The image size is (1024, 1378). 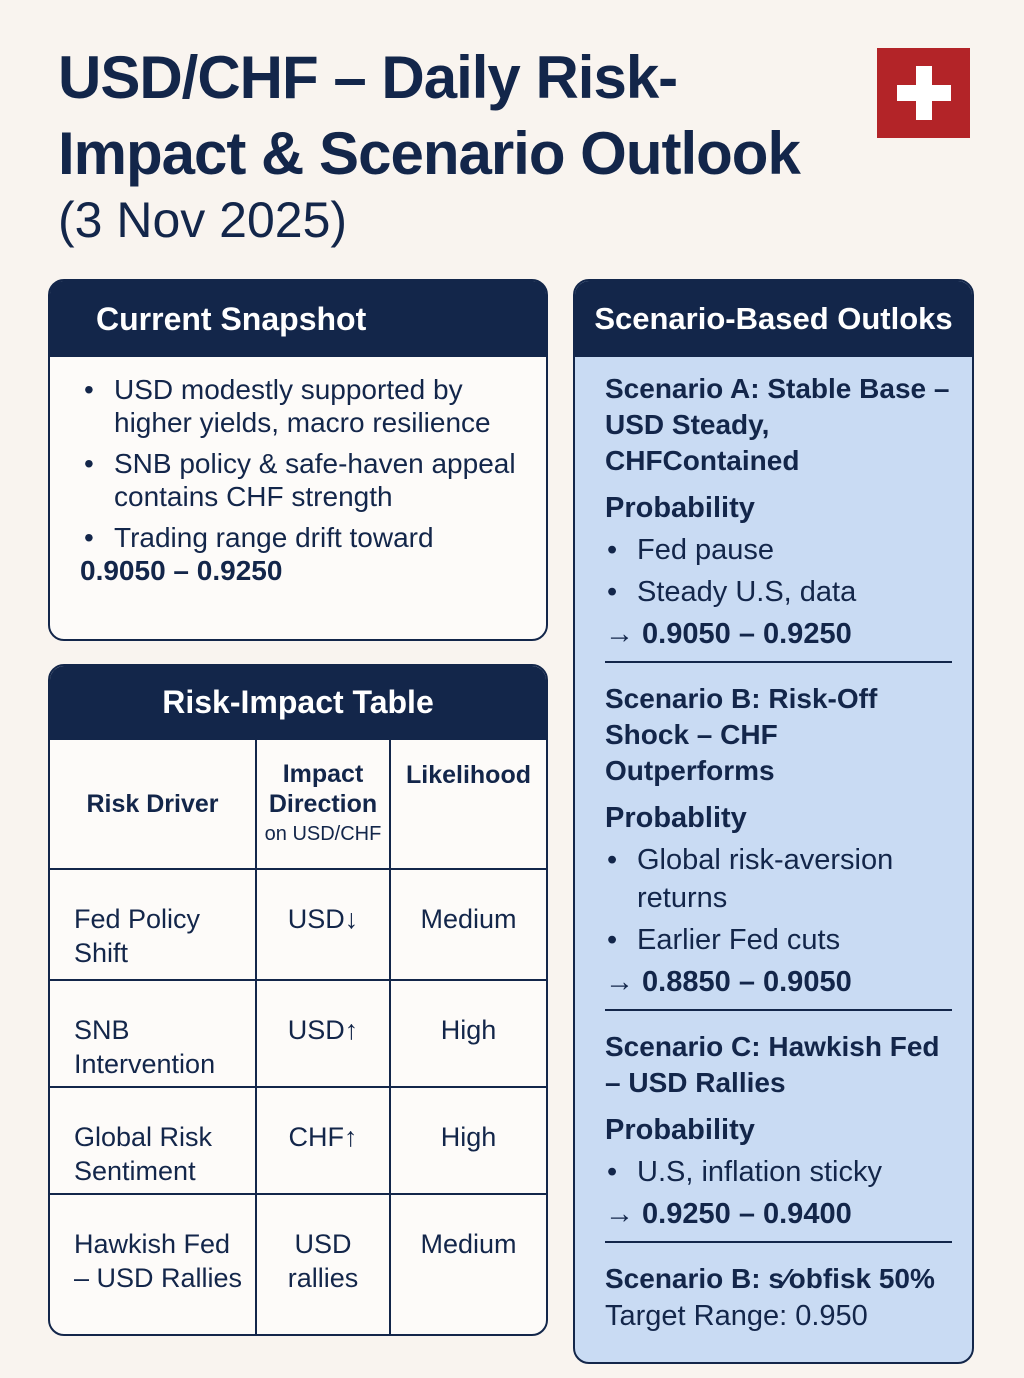 What do you see at coordinates (778, 1172) in the screenshot?
I see `scenario-bullet: U.S, inflation sticky` at bounding box center [778, 1172].